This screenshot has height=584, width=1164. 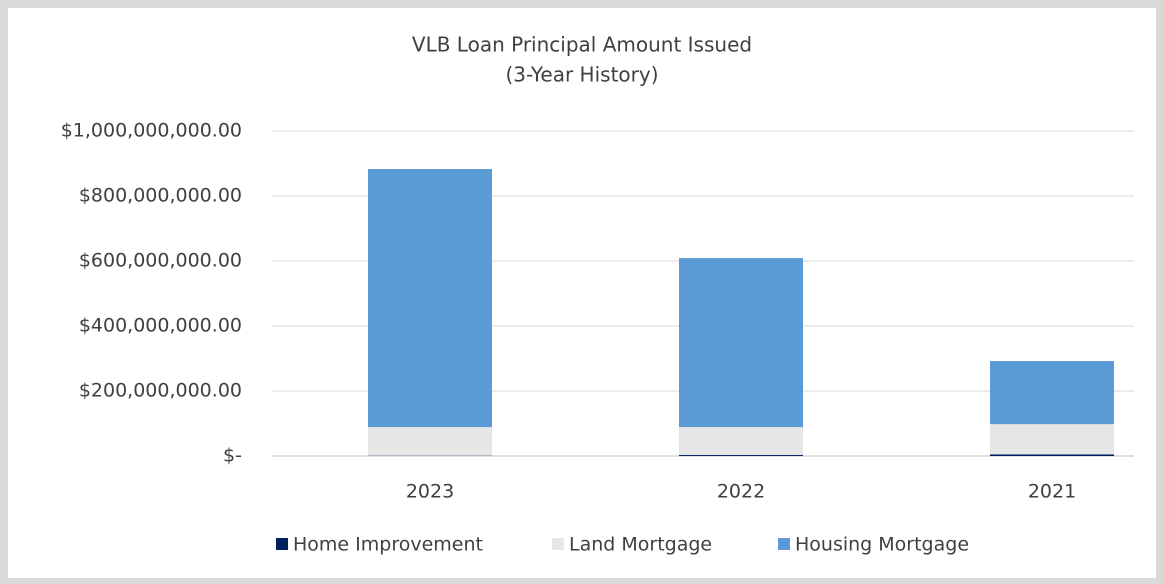 What do you see at coordinates (232, 456) in the screenshot?
I see `y-tick-label: $-` at bounding box center [232, 456].